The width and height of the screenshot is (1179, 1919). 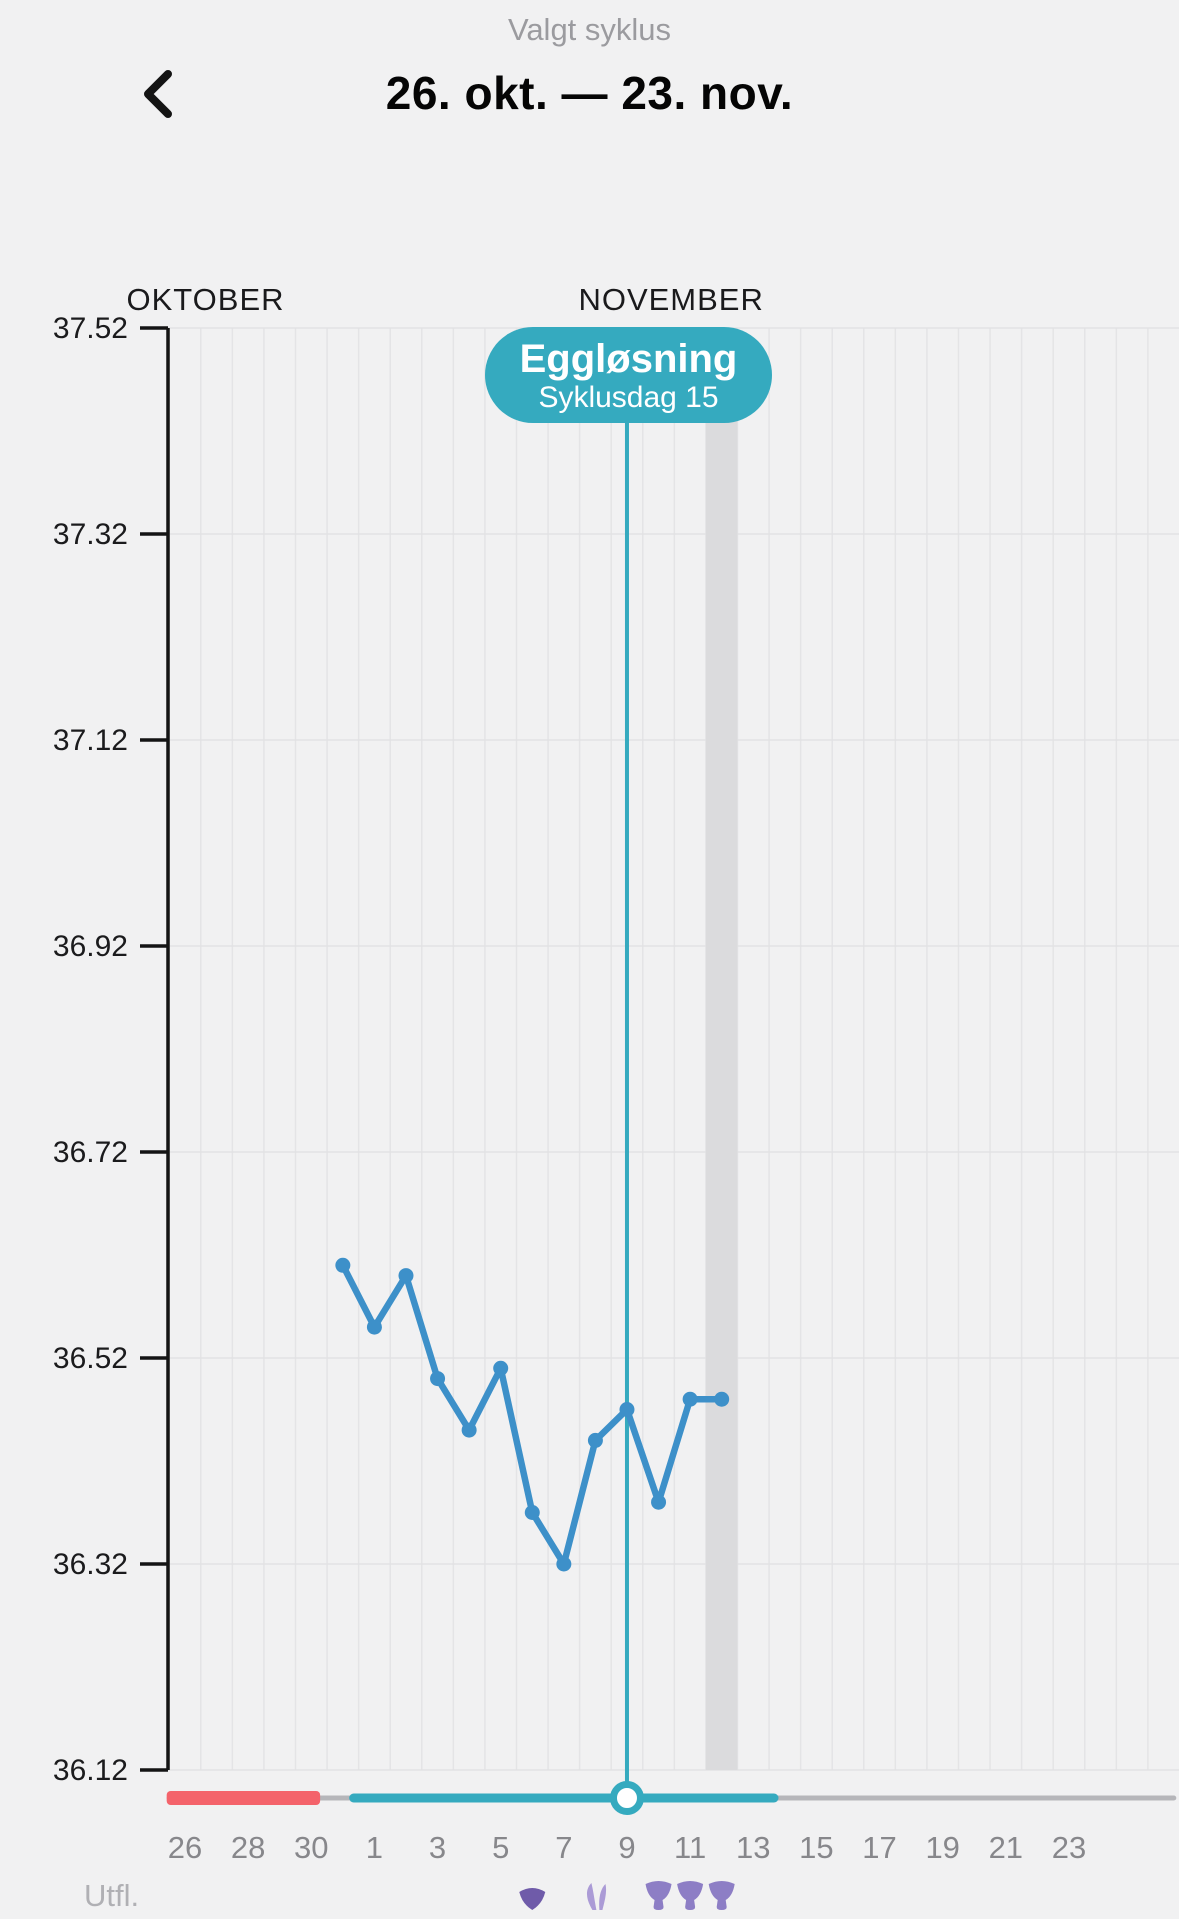 I want to click on chevron-left-icon, so click(x=158, y=94).